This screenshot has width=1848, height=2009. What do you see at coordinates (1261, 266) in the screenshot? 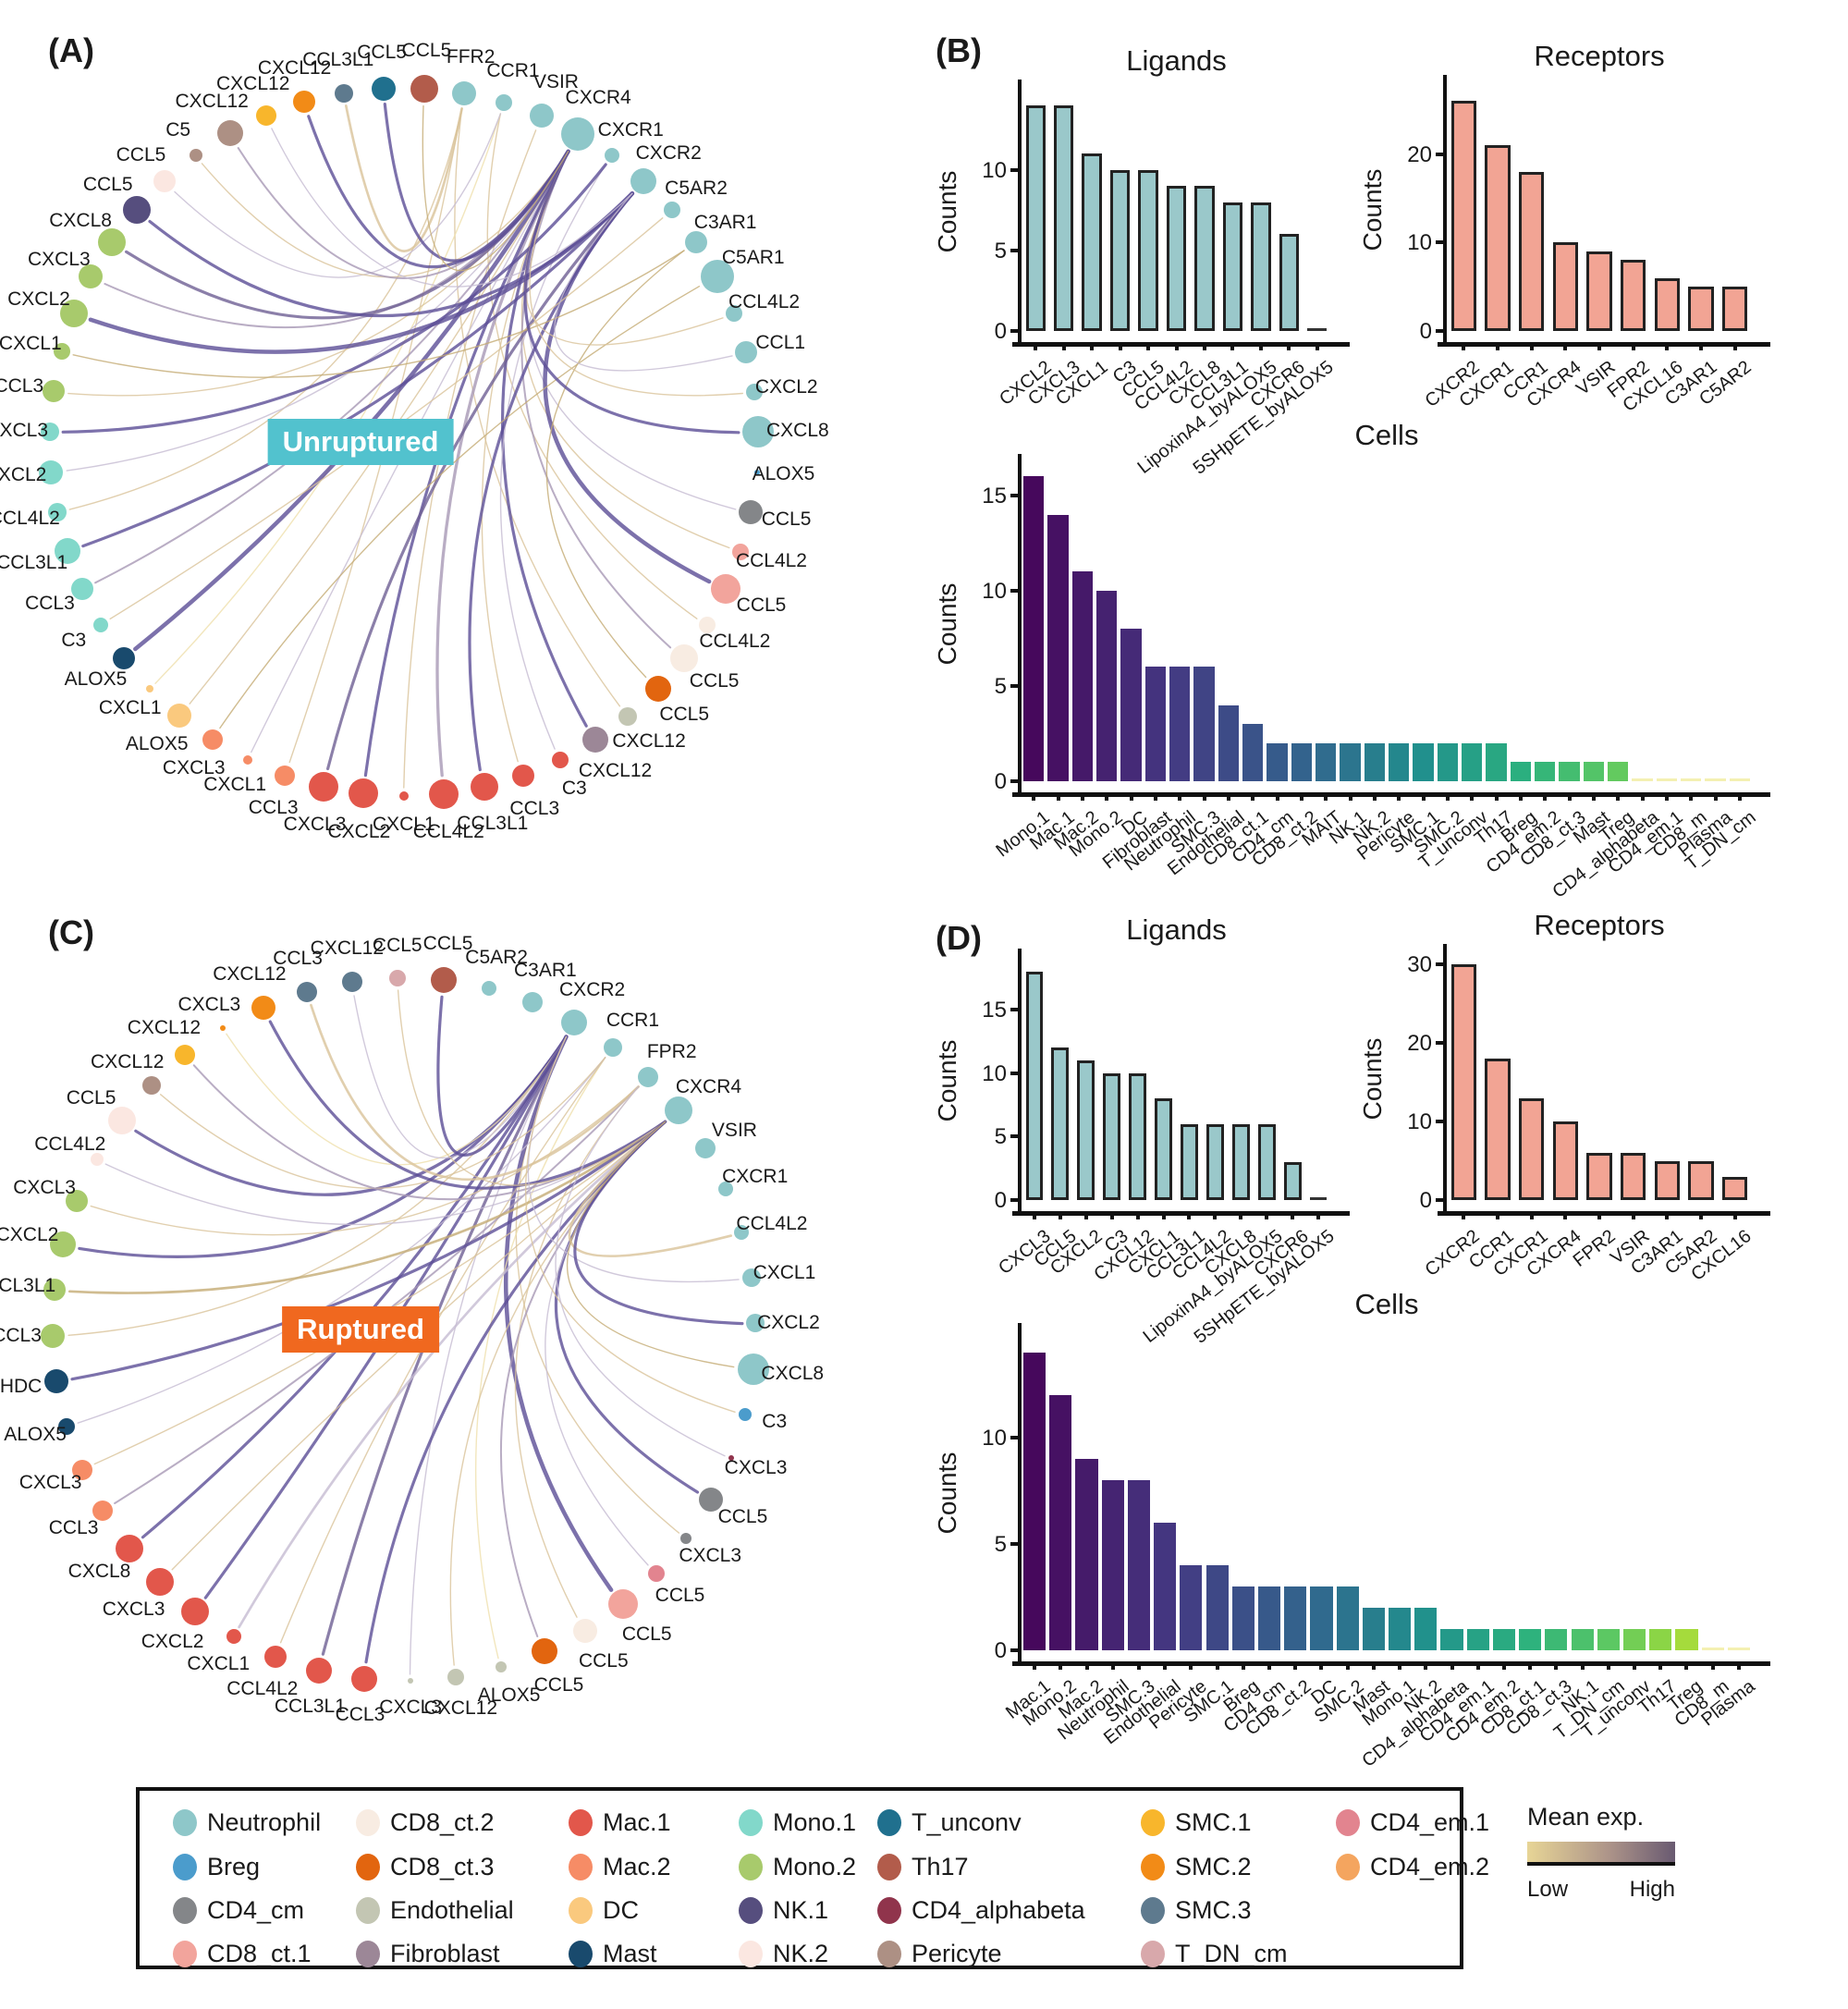
I see `bar-B_ligands-LipoxinA4_byALOX5` at bounding box center [1261, 266].